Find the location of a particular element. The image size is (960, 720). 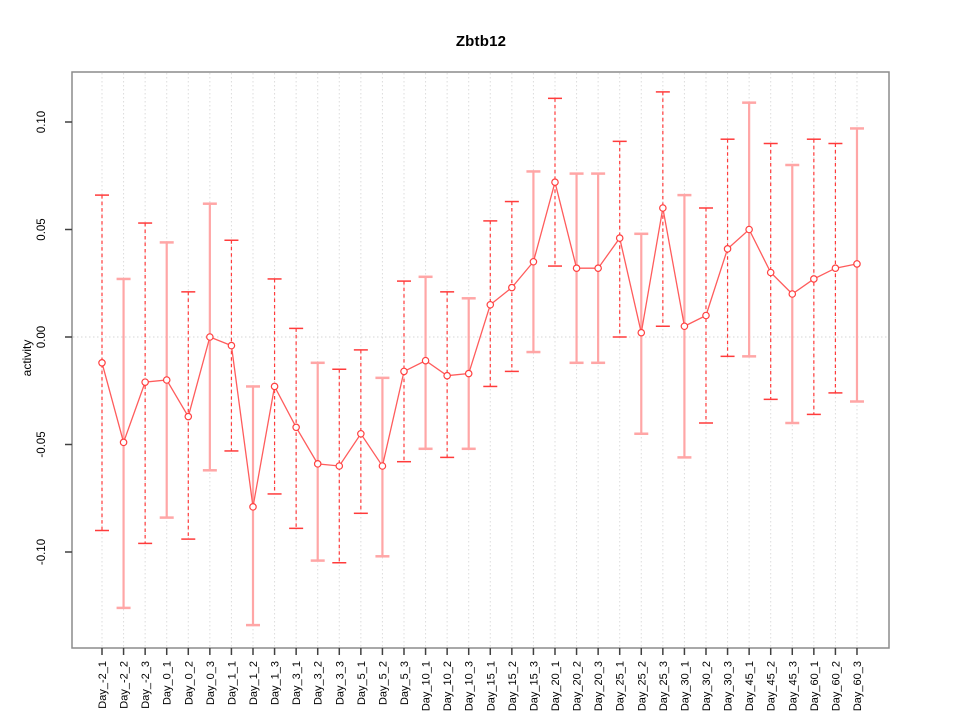

x-tick-label: Day_15_3 is located at coordinates (534, 686).